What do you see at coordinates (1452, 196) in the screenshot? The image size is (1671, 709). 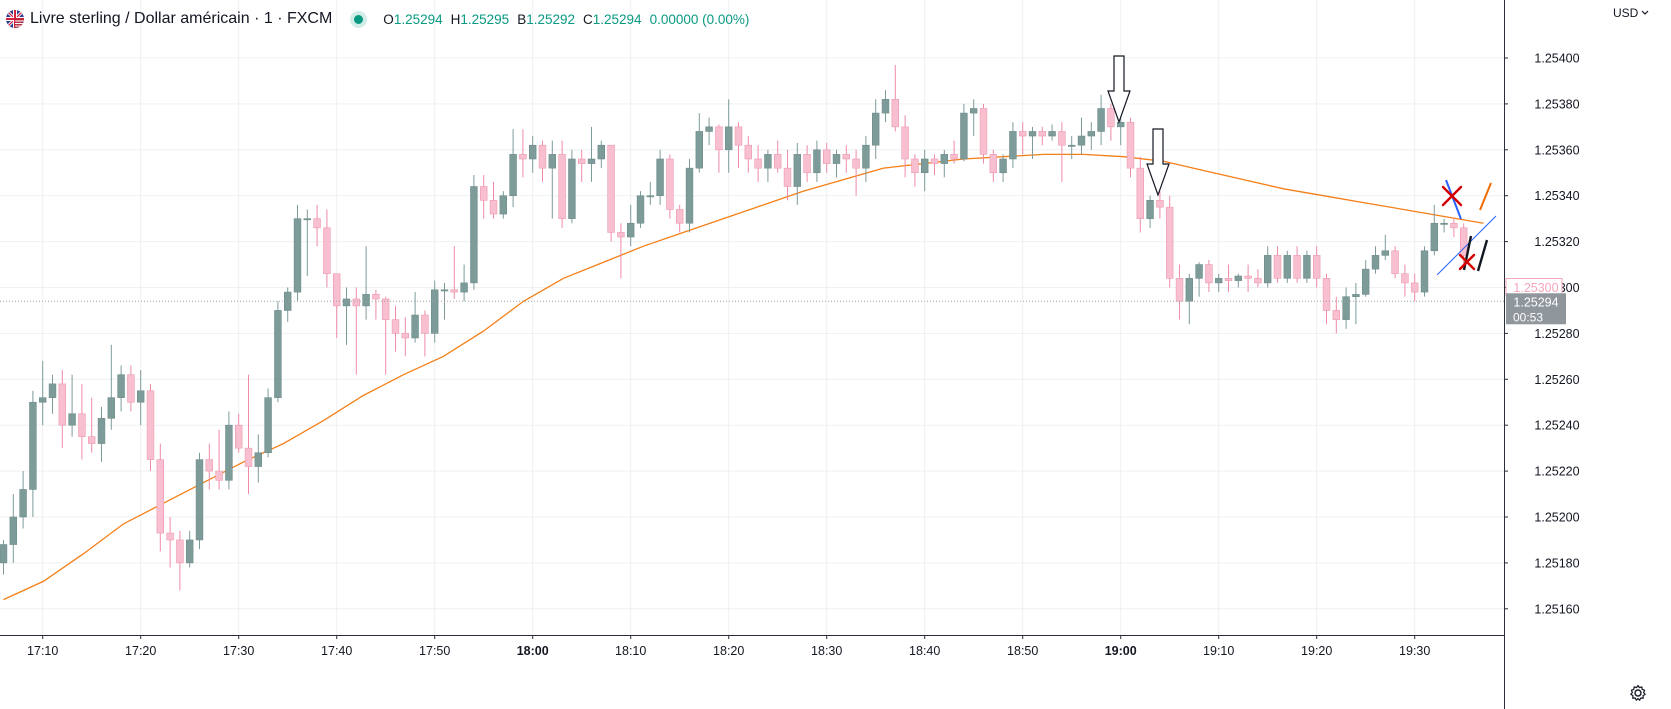 I see `cross-1-icon` at bounding box center [1452, 196].